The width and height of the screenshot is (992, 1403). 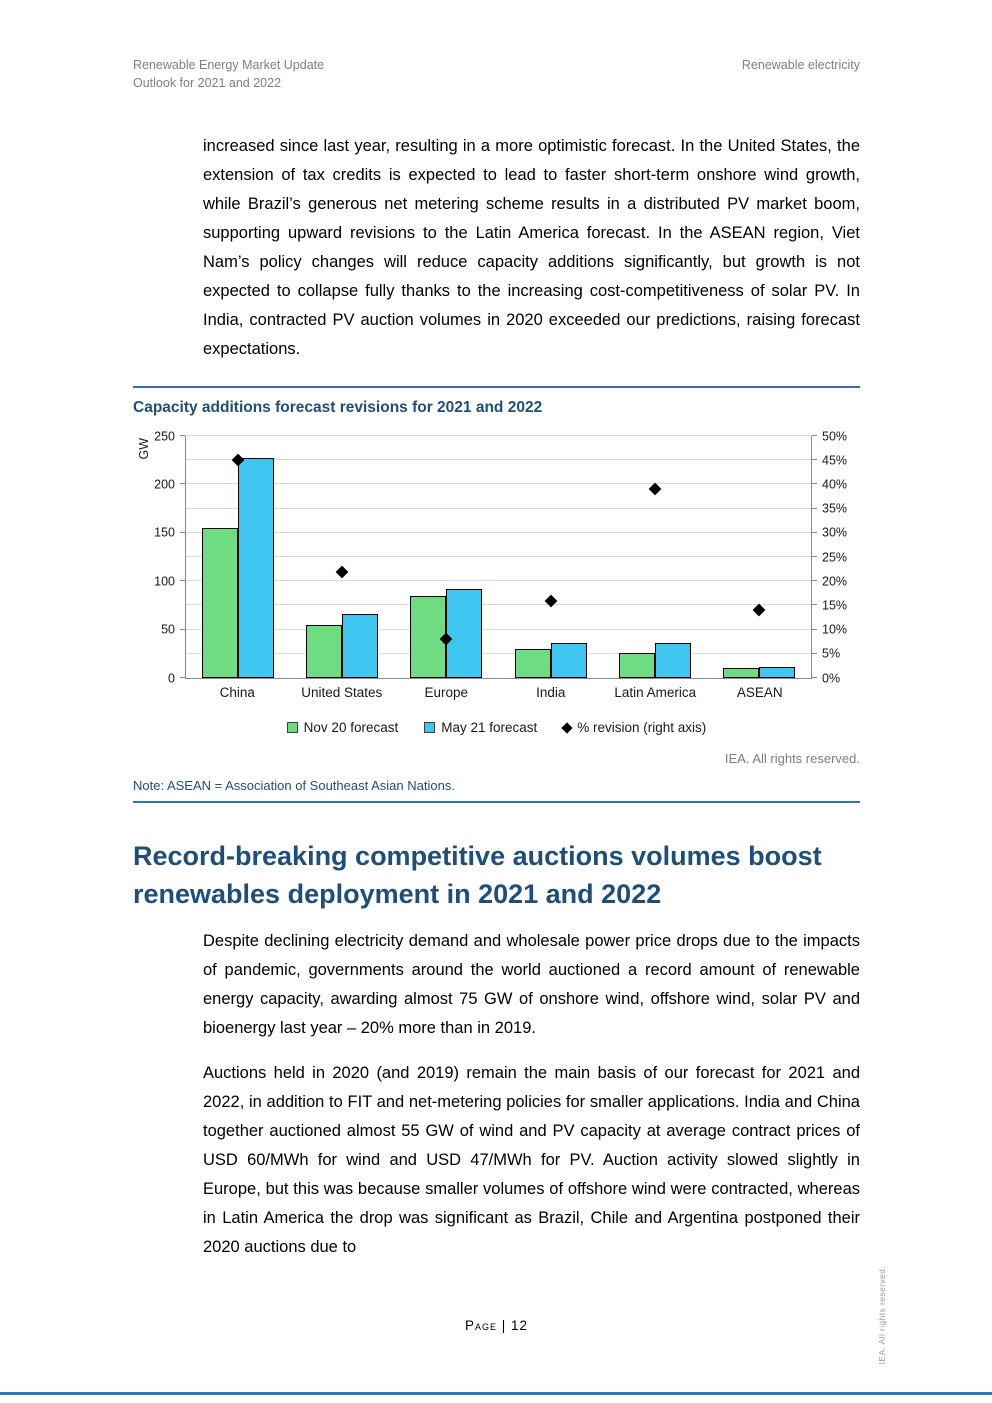 What do you see at coordinates (446, 692) in the screenshot?
I see `x-axis-label: Europe` at bounding box center [446, 692].